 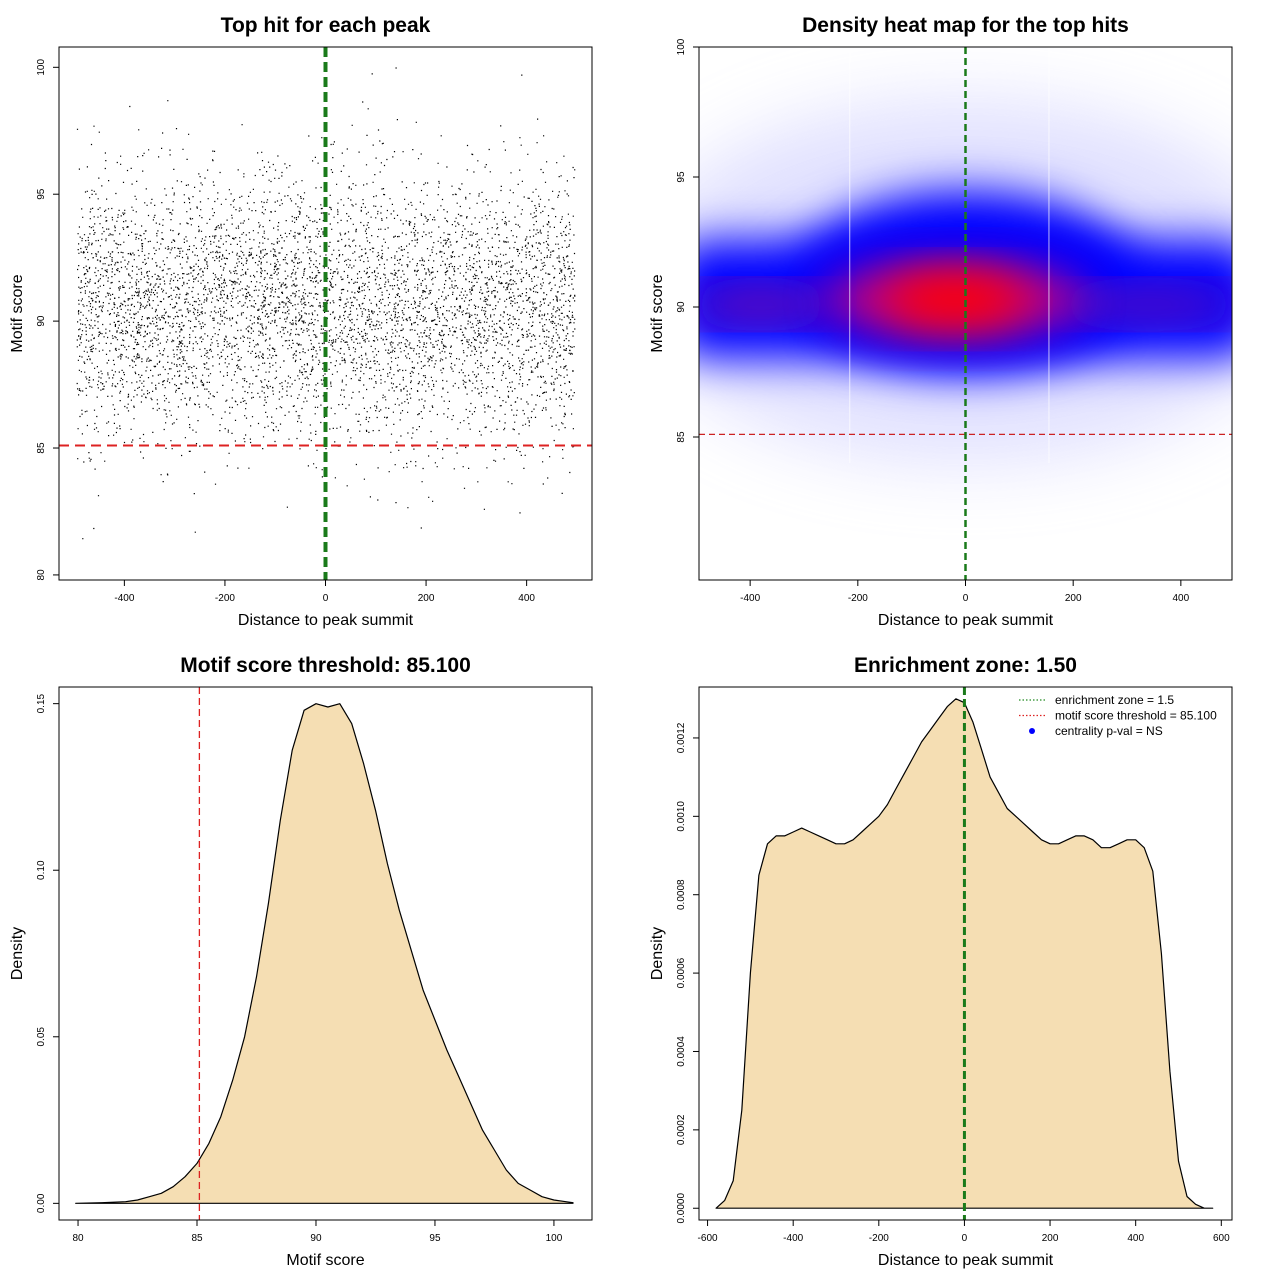 I want to click on distance-density-x-tick-label: 200, so click(x=1050, y=1238).